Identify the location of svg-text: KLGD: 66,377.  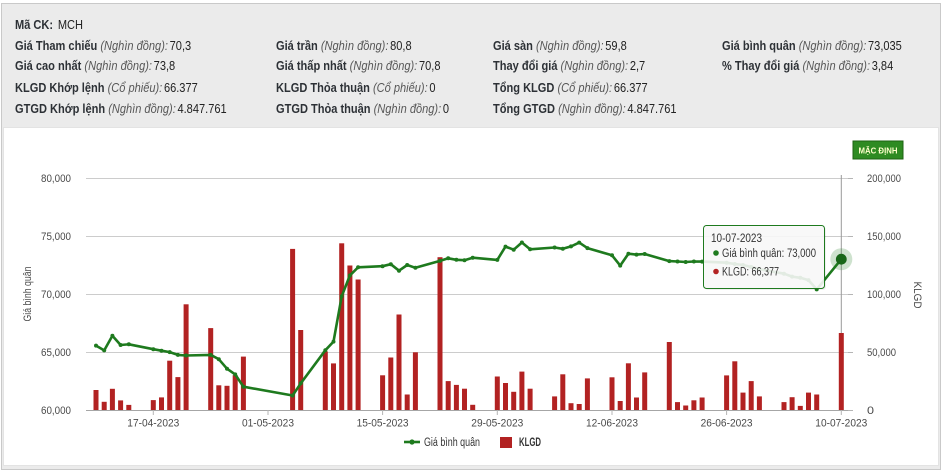
(750, 272).